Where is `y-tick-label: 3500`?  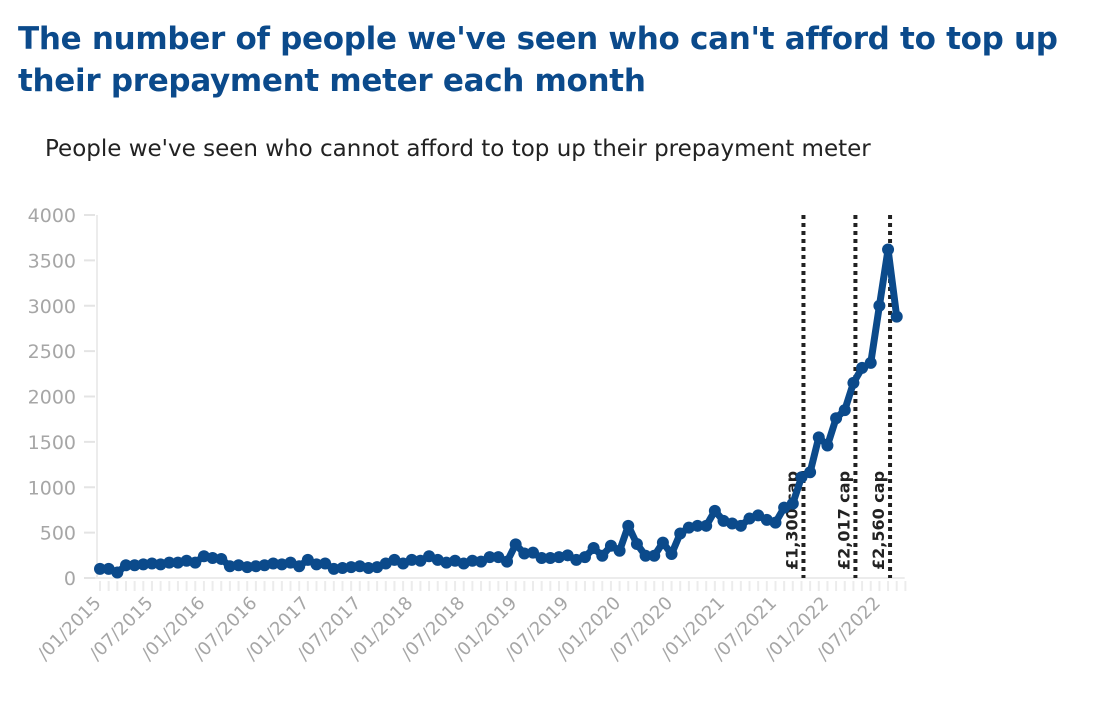 y-tick-label: 3500 is located at coordinates (52, 261).